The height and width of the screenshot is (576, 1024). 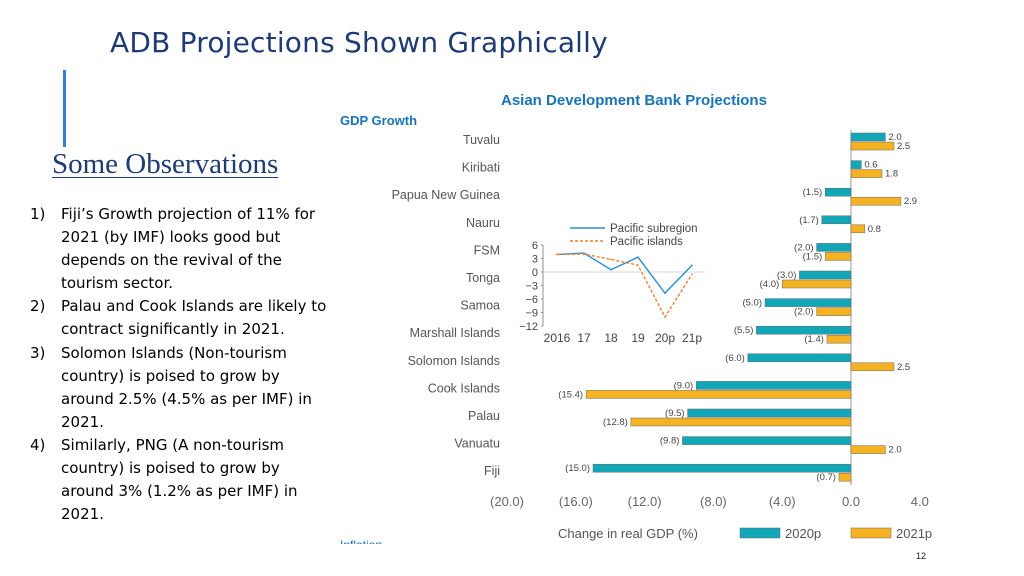 What do you see at coordinates (531, 314) in the screenshot?
I see `inset-y-tick-label: −9` at bounding box center [531, 314].